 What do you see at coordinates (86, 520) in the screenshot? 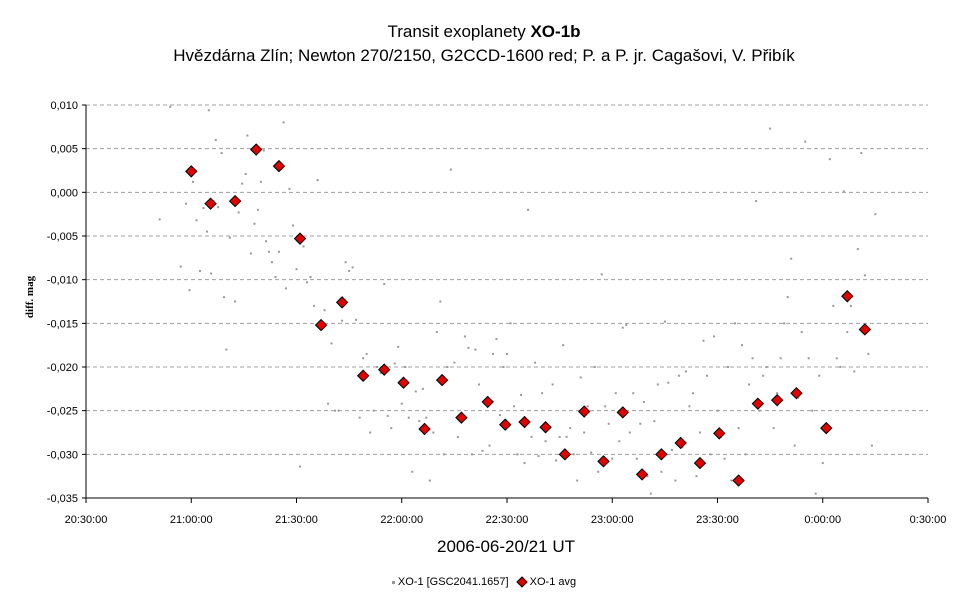
I see `x-tick-label: 20:30:00` at bounding box center [86, 520].